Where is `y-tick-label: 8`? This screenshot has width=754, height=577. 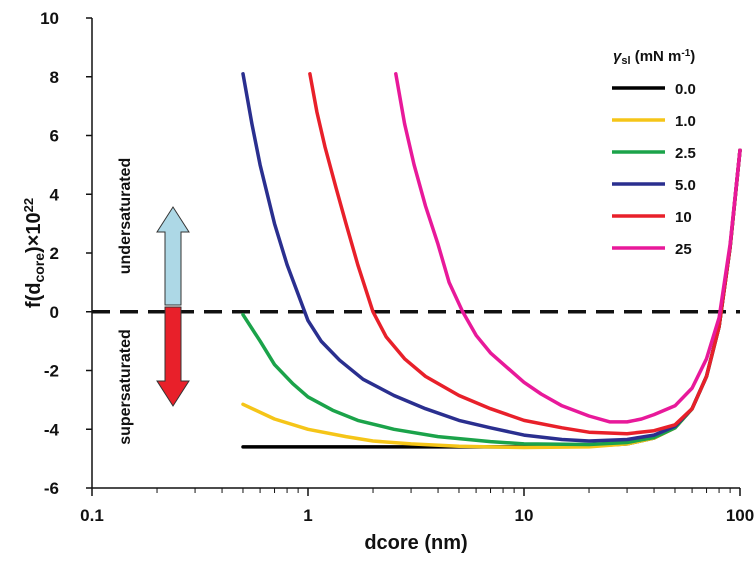
y-tick-label: 8 is located at coordinates (54, 77).